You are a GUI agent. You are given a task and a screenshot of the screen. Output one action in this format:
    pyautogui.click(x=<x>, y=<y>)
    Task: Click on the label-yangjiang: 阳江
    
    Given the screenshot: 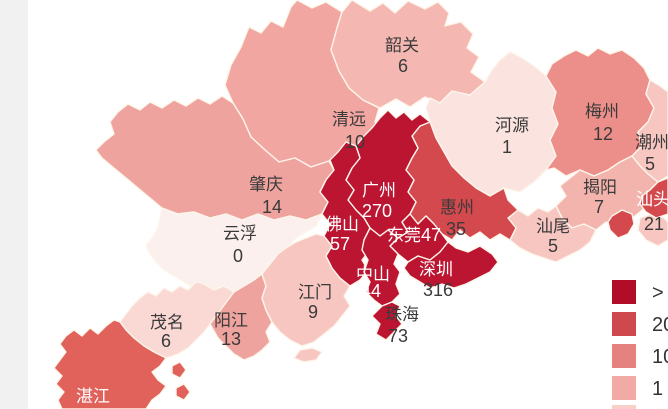 What is the action you would take?
    pyautogui.click(x=231, y=320)
    